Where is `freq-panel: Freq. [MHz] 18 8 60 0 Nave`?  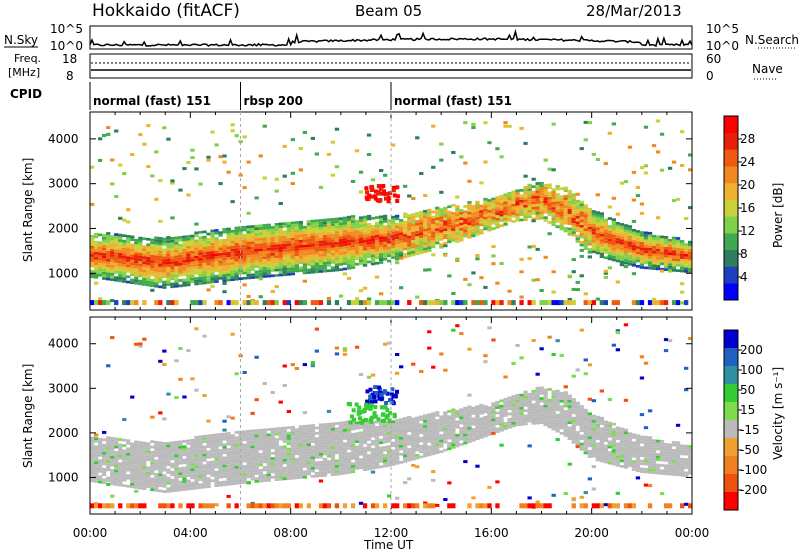 freq-panel: Freq. [MHz] 18 8 60 0 Nave is located at coordinates (395, 67).